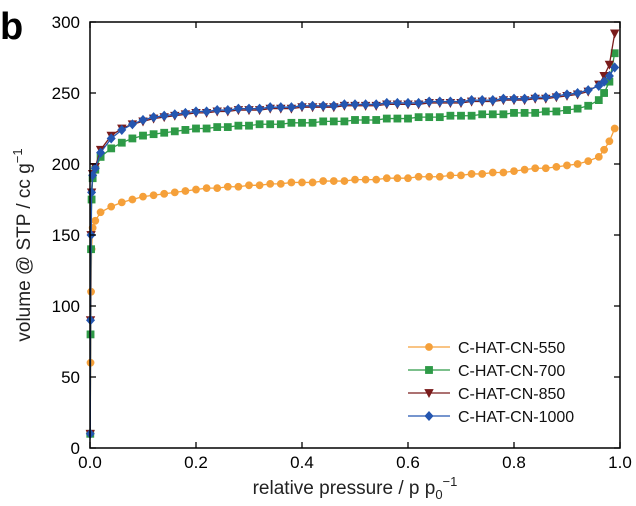 This screenshot has width=636, height=506. Describe the element at coordinates (408, 462) in the screenshot. I see `x-tick-label: 0.6` at that location.